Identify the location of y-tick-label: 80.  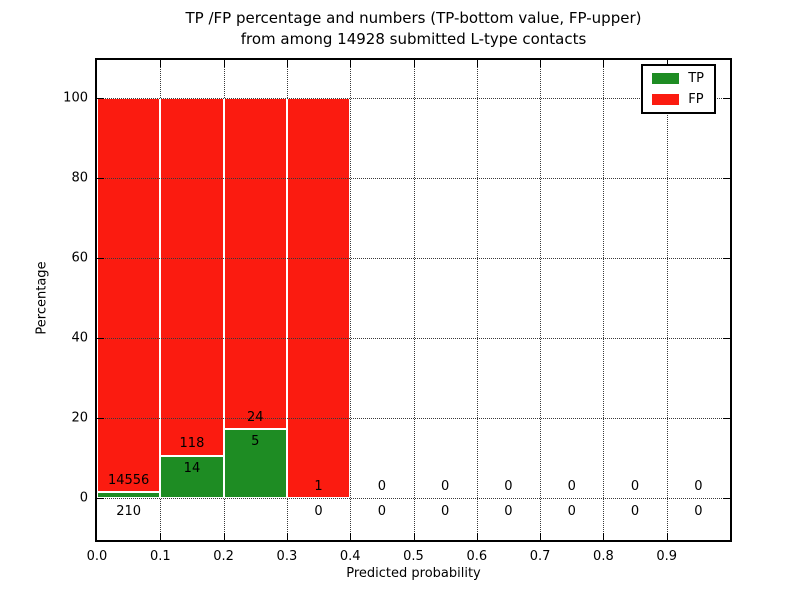
(79, 178).